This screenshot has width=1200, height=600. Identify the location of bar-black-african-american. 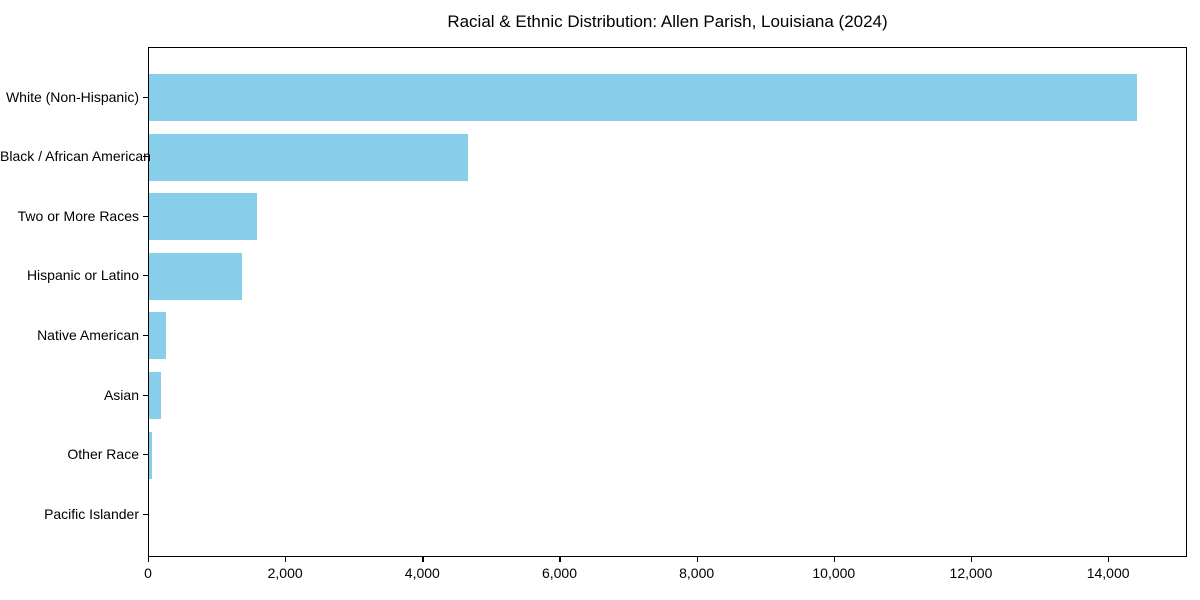
(308, 157).